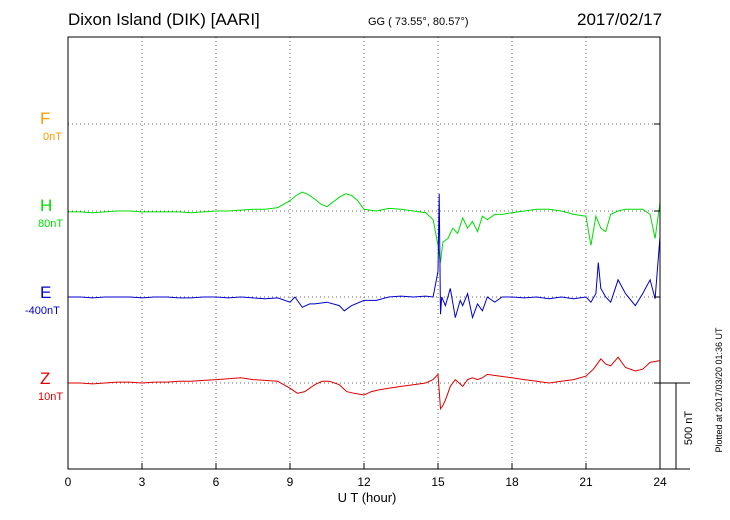 This screenshot has height=520, width=730. I want to click on x-tick-label: 18, so click(512, 482).